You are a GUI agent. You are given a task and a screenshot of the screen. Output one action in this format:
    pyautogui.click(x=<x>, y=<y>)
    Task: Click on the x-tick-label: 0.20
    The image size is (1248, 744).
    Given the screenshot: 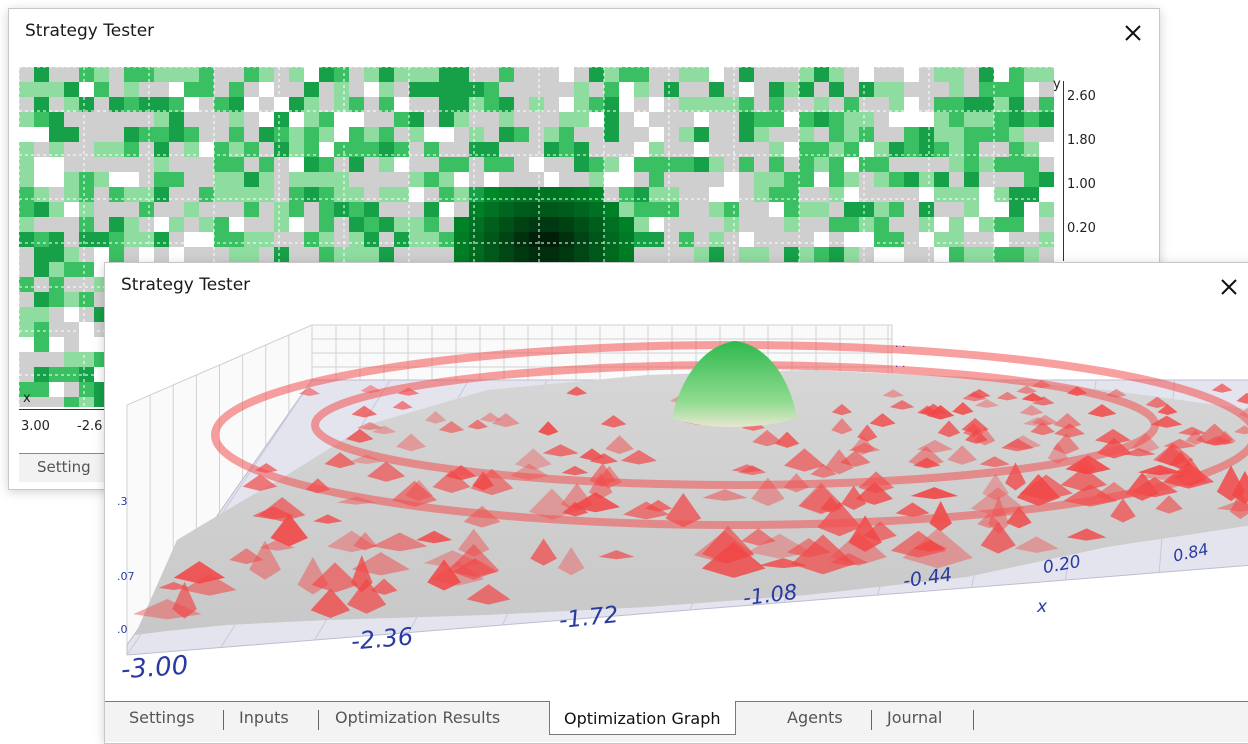 What is the action you would take?
    pyautogui.click(x=1062, y=565)
    